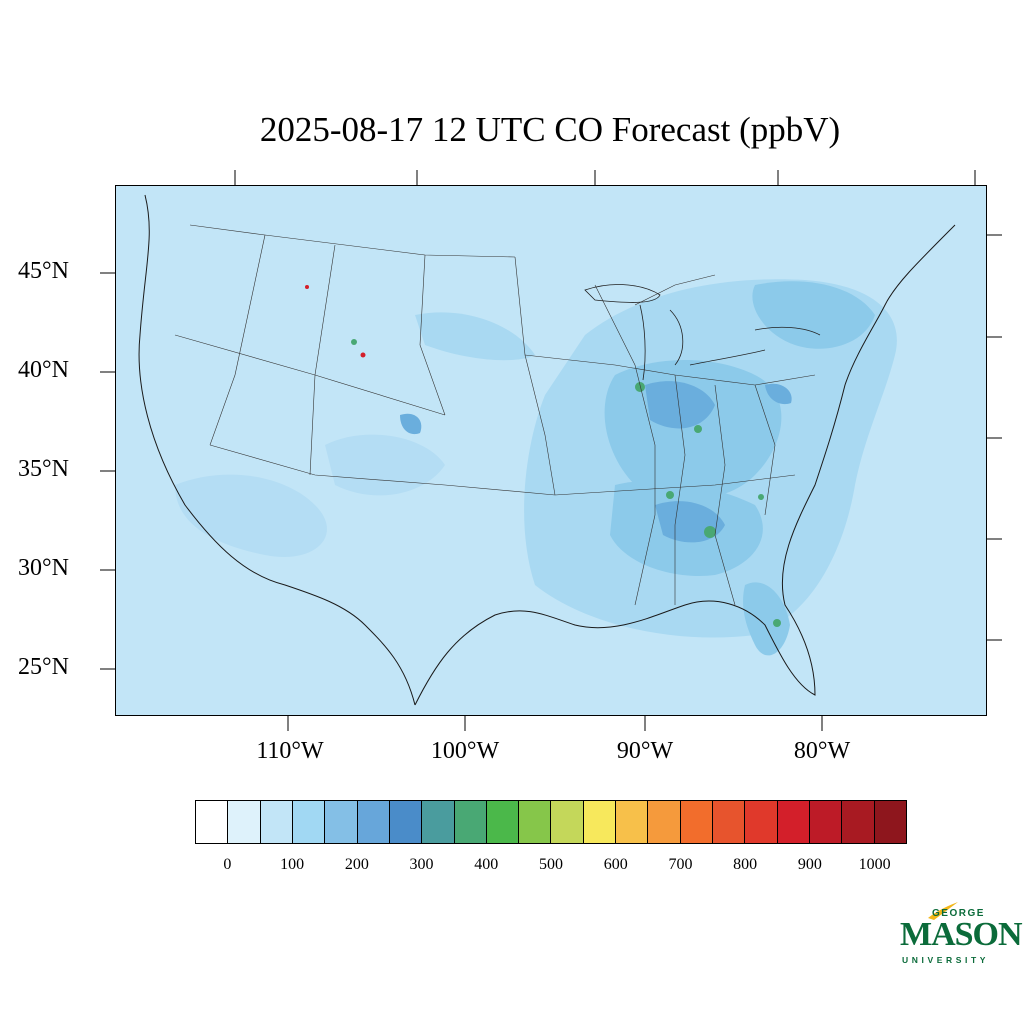  I want to click on map-title: 2025-08-17 12 UTC CO Forecast (ppbV), so click(550, 129).